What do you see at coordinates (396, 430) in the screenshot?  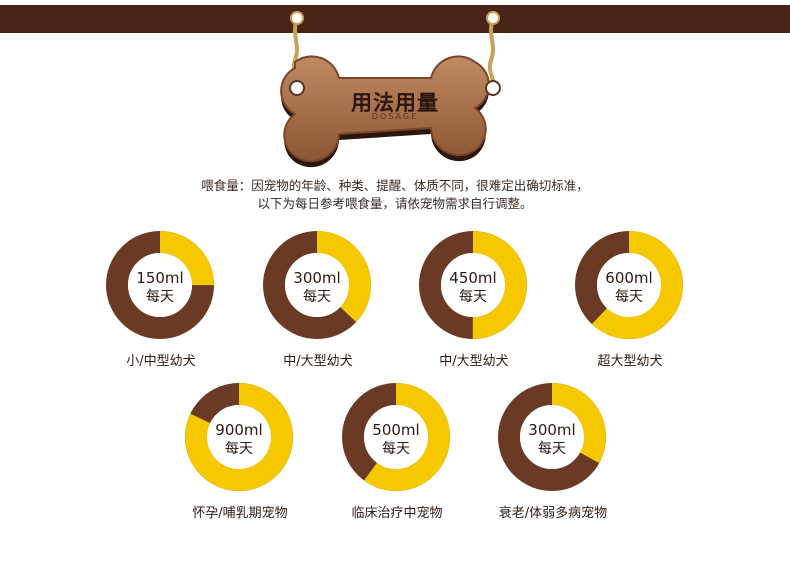 I see `dose-amount: 500ml` at bounding box center [396, 430].